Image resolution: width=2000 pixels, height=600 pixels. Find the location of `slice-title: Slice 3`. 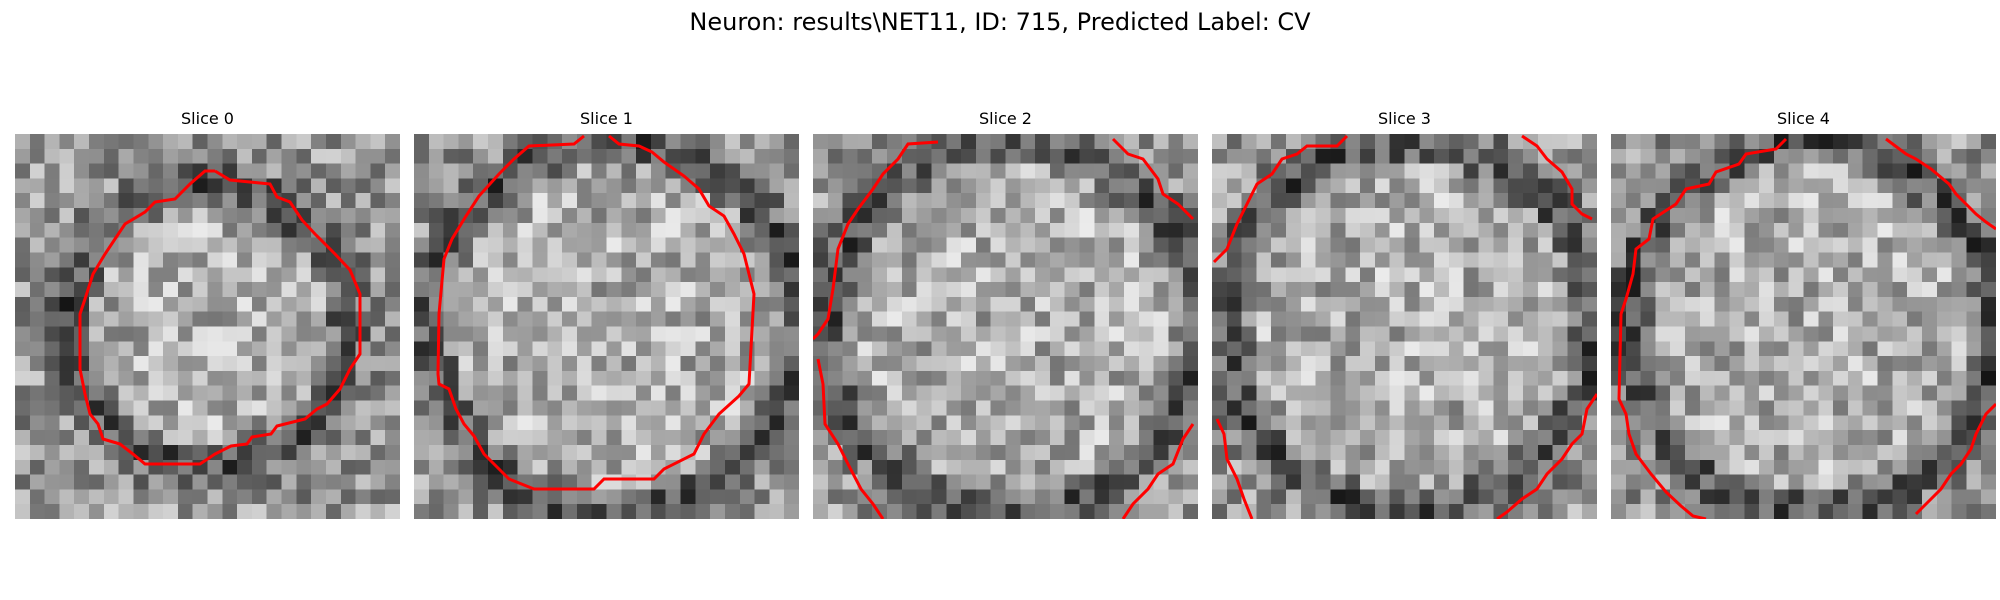

slice-title: Slice 3 is located at coordinates (1404, 118).